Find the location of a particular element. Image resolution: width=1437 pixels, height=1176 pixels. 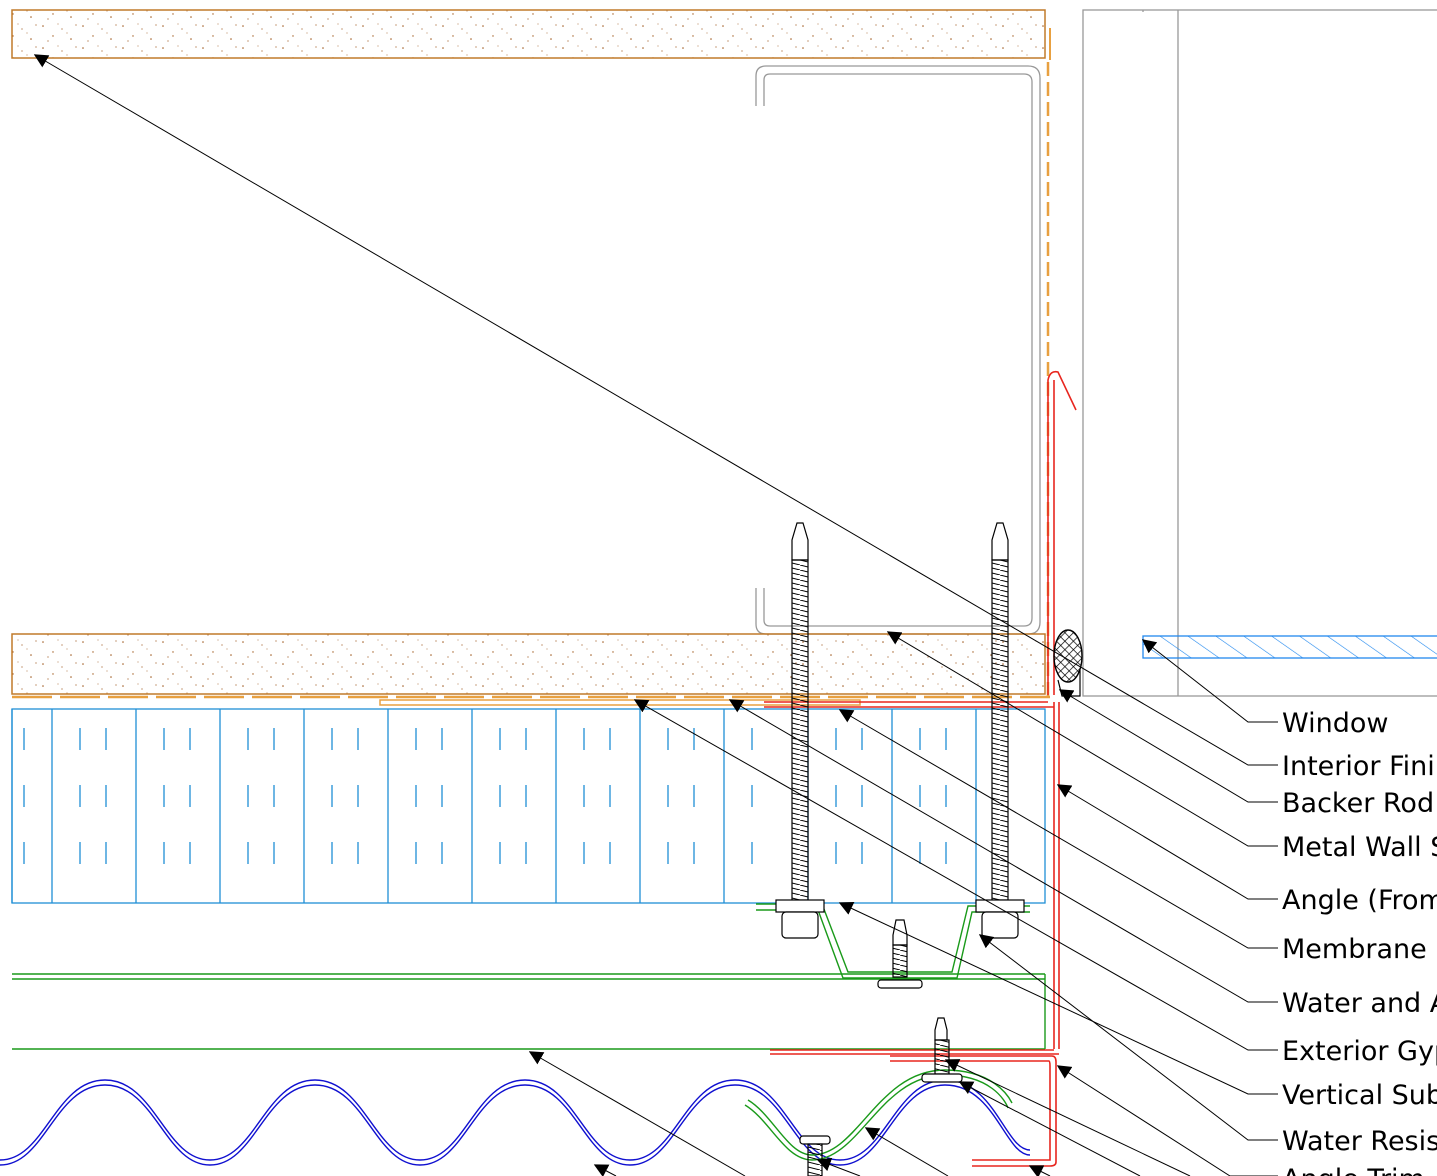

window-sill-hatch is located at coordinates (1289, 647).